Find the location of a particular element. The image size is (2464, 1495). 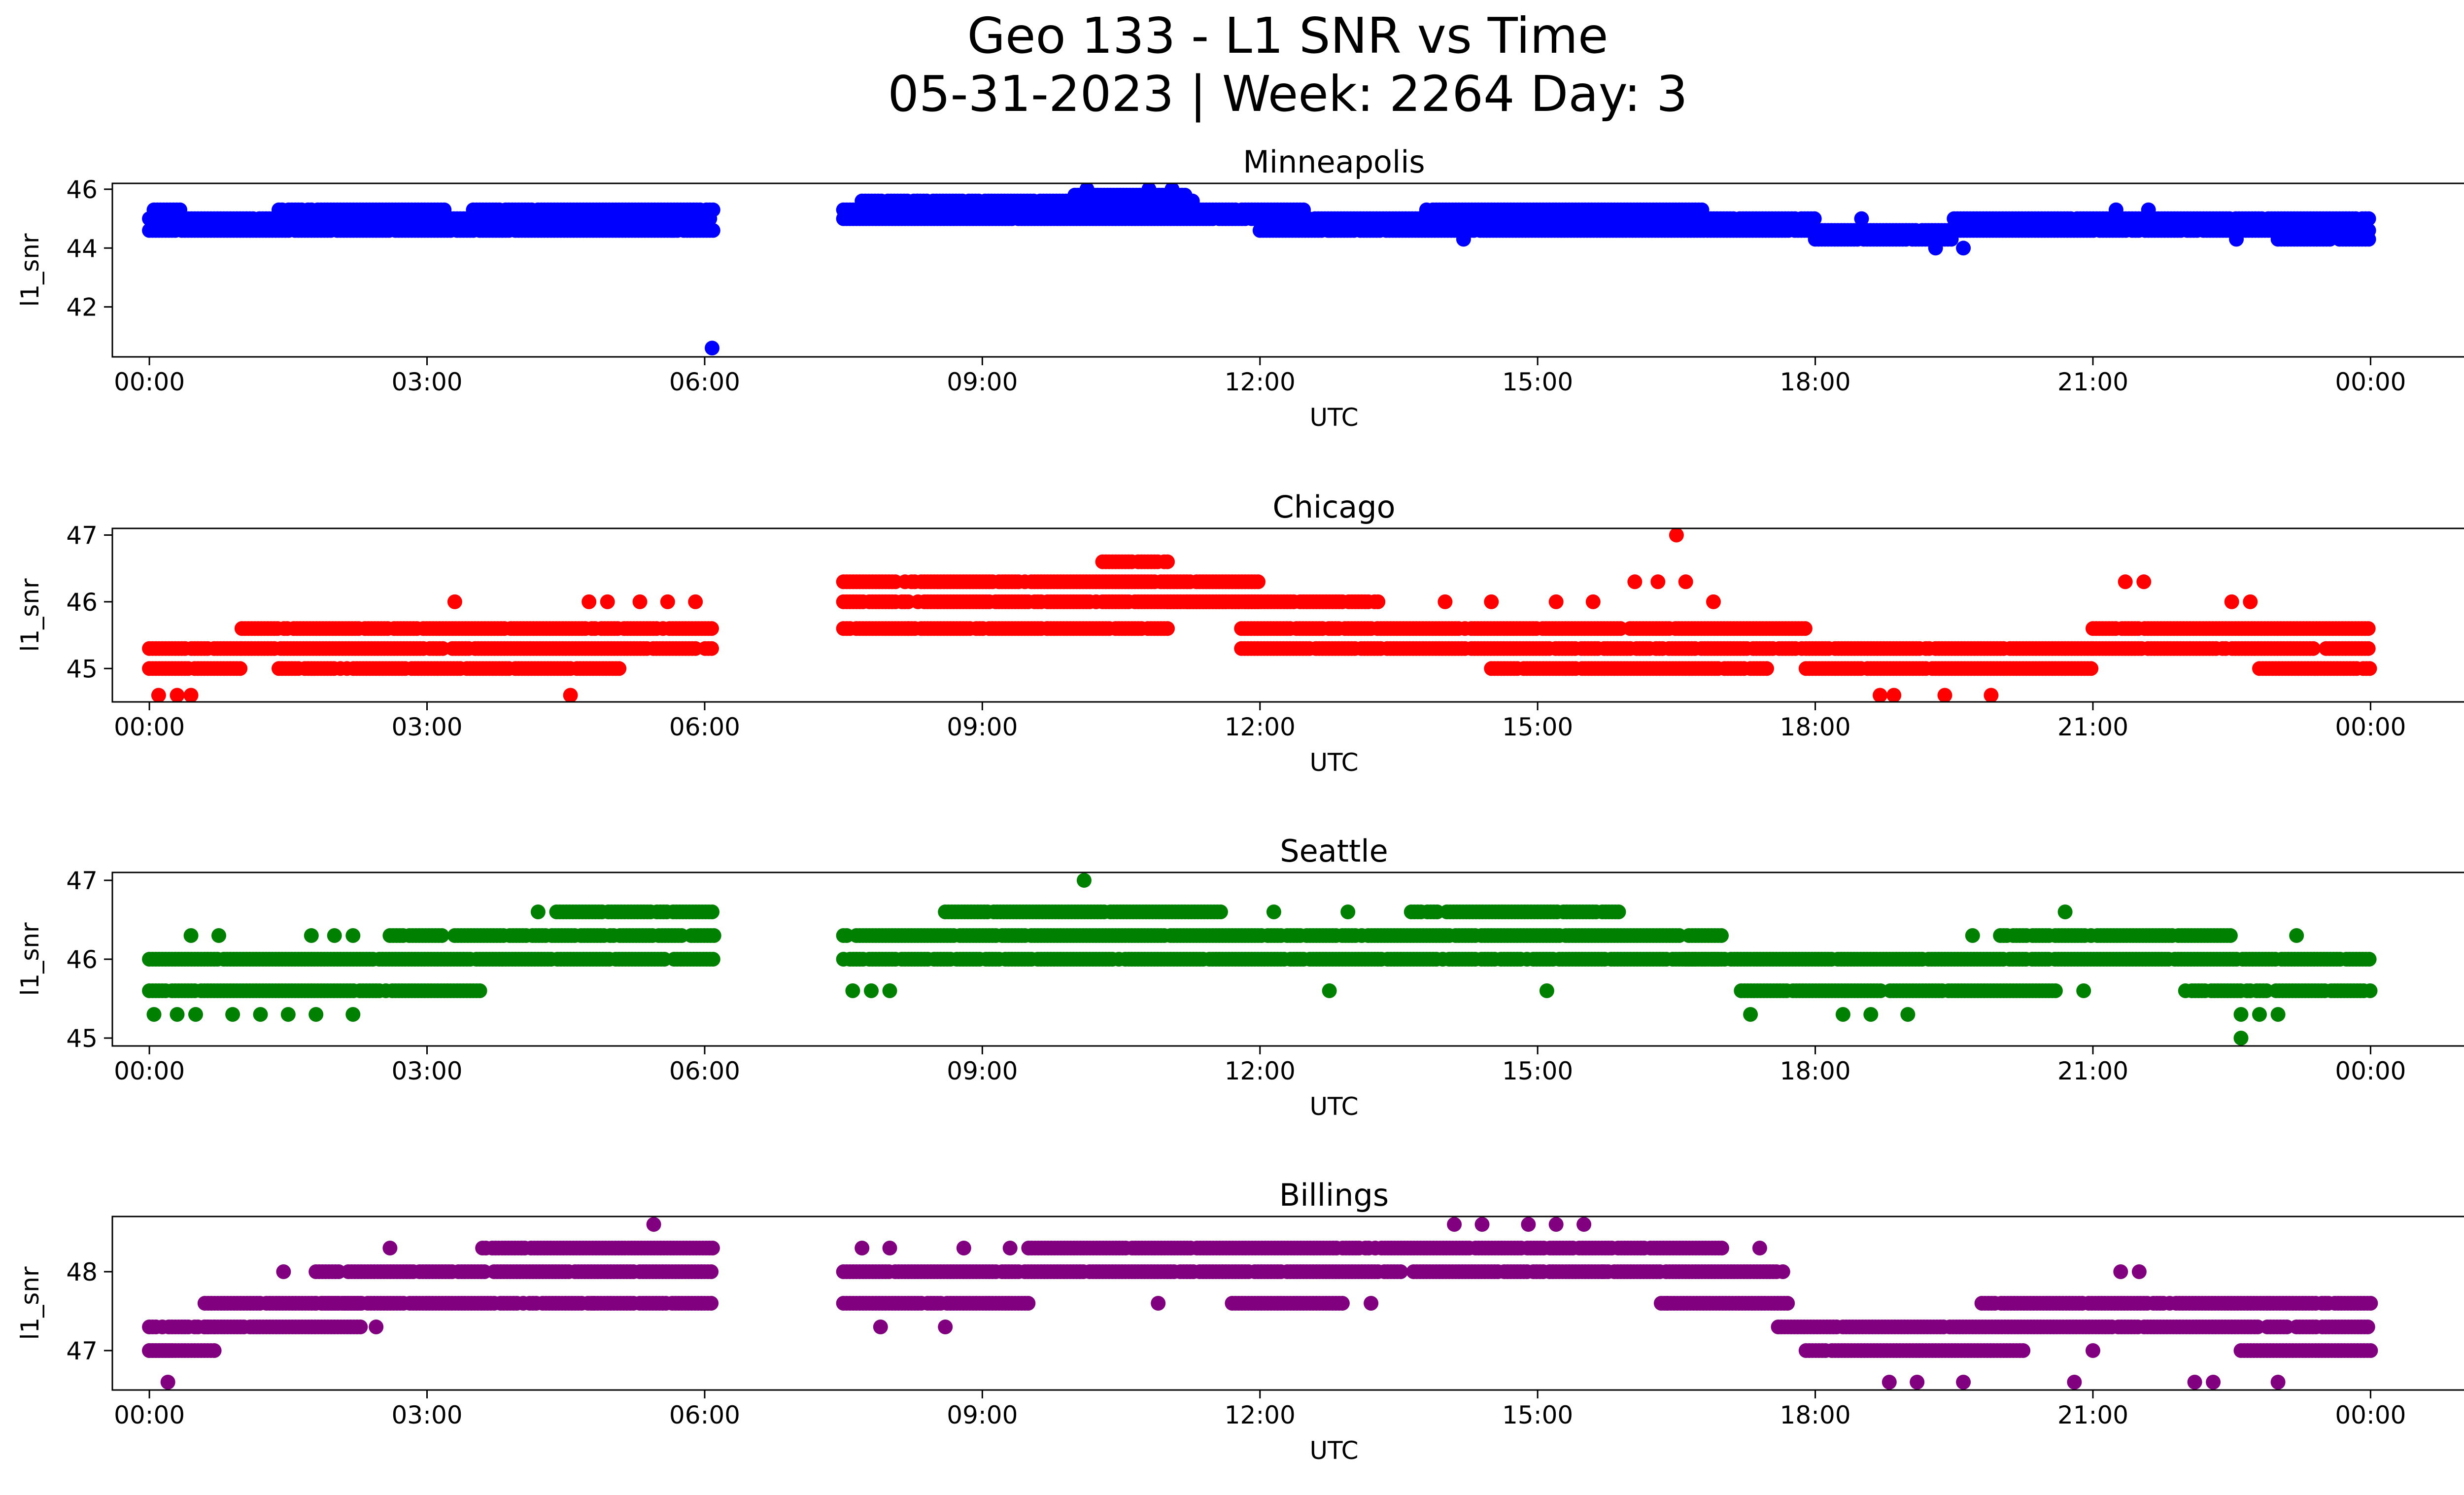

x-tick-label: 21:00 is located at coordinates (2092, 727).